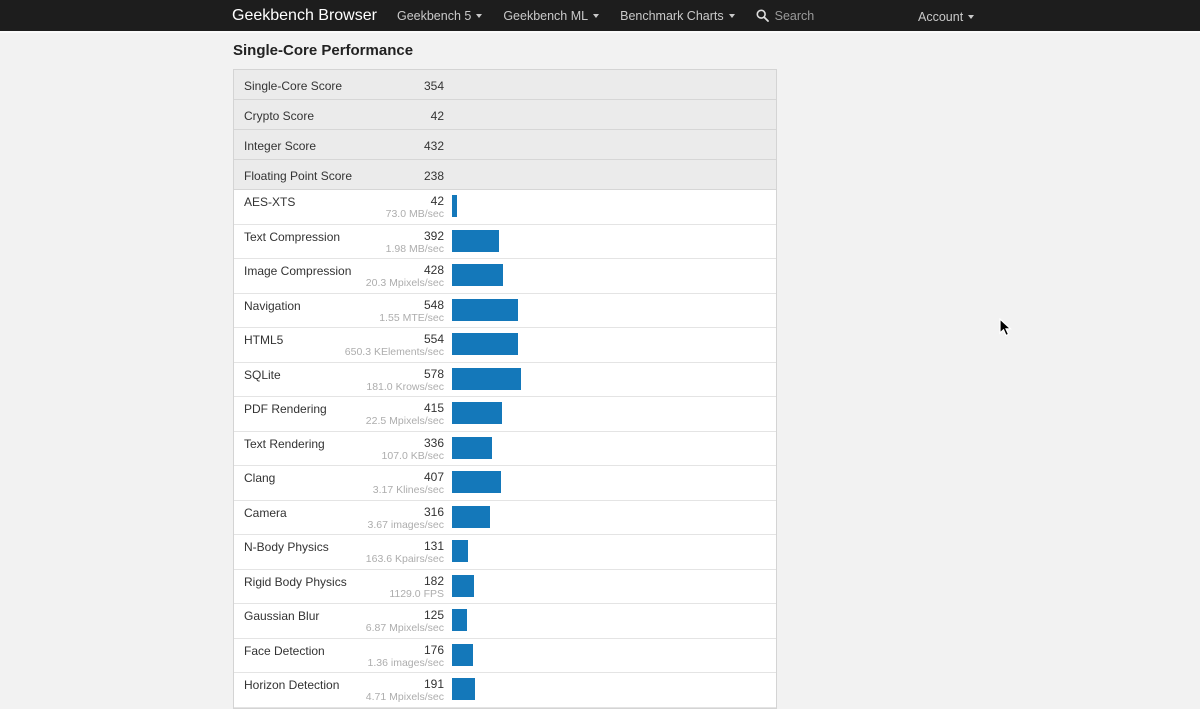  I want to click on summary-row: Crypto Score 42, so click(505, 115).